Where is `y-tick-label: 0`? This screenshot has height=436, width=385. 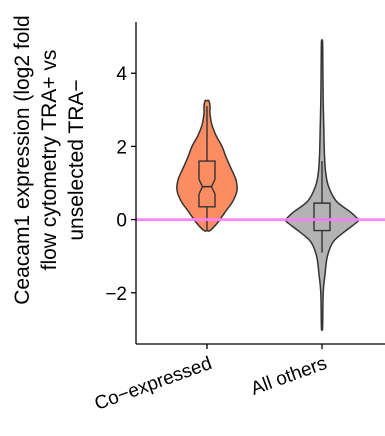
y-tick-label: 0 is located at coordinates (121, 221).